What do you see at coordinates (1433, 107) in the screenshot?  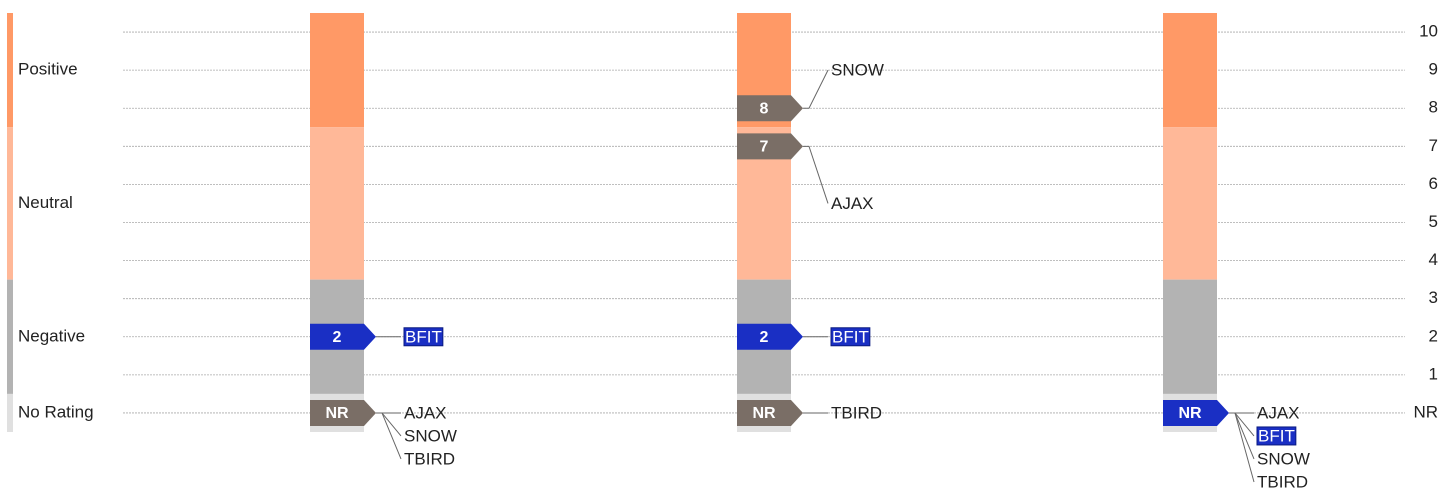 I see `y-tick-label: 8` at bounding box center [1433, 107].